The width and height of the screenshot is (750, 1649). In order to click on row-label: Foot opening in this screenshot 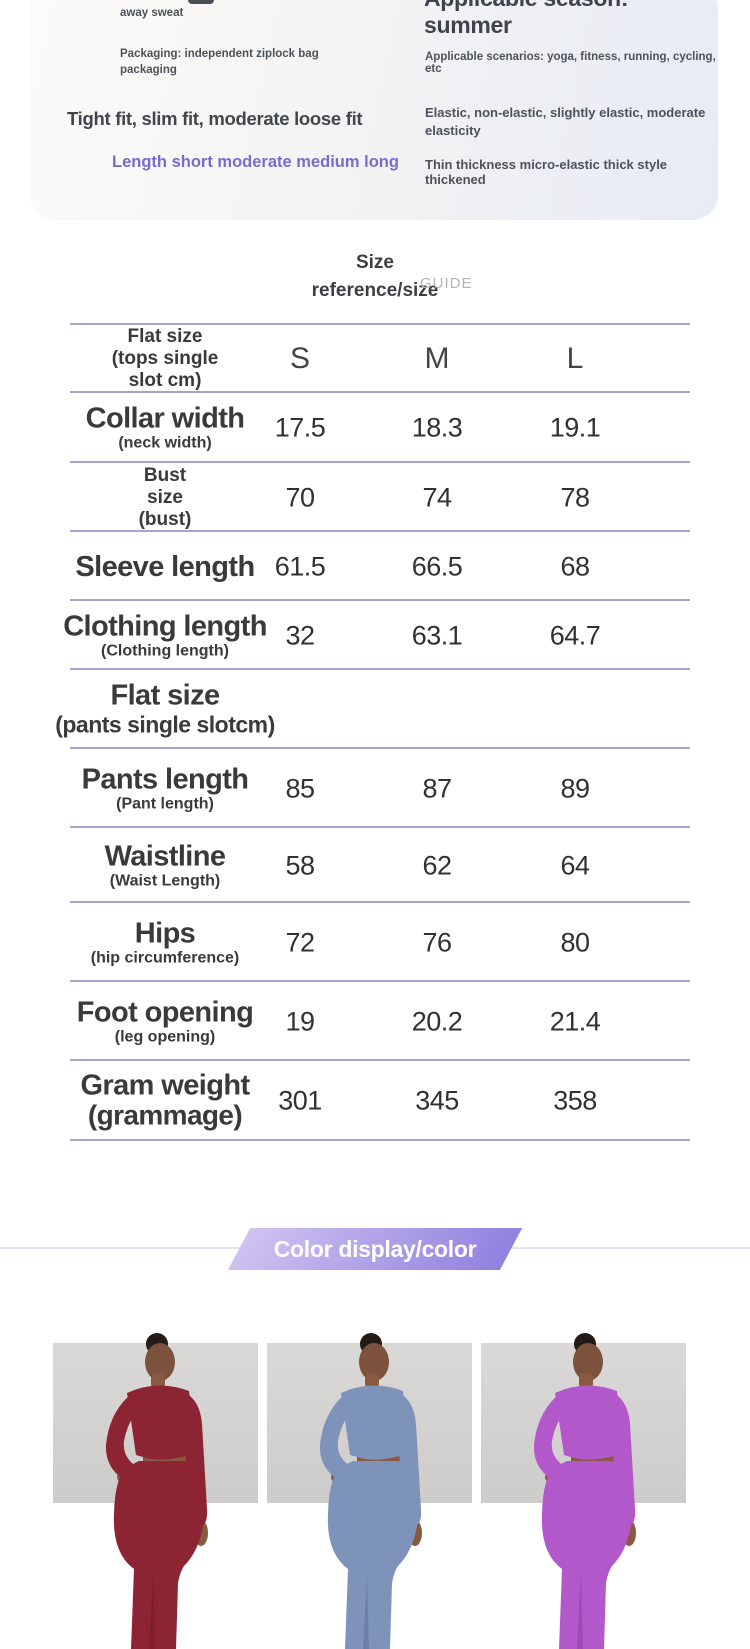, I will do `click(165, 1011)`.